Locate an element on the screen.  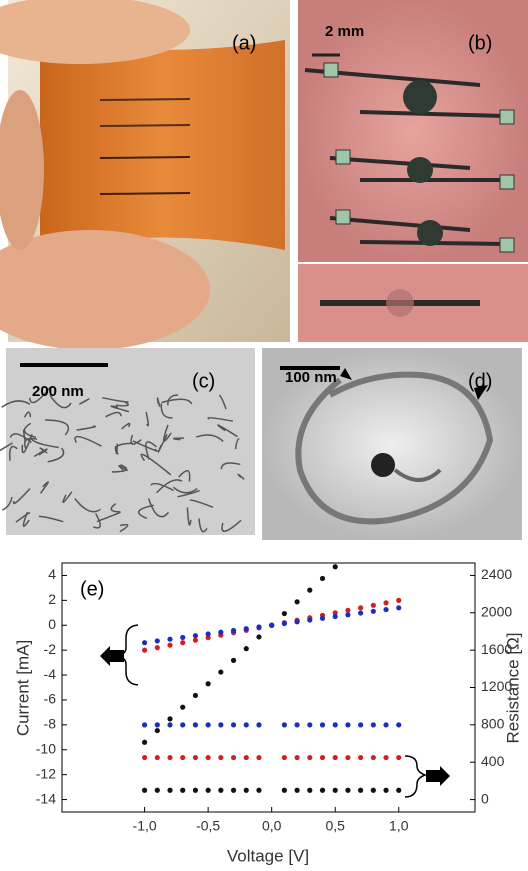
x-axis-label: Voltage [V] is located at coordinates (268, 855).